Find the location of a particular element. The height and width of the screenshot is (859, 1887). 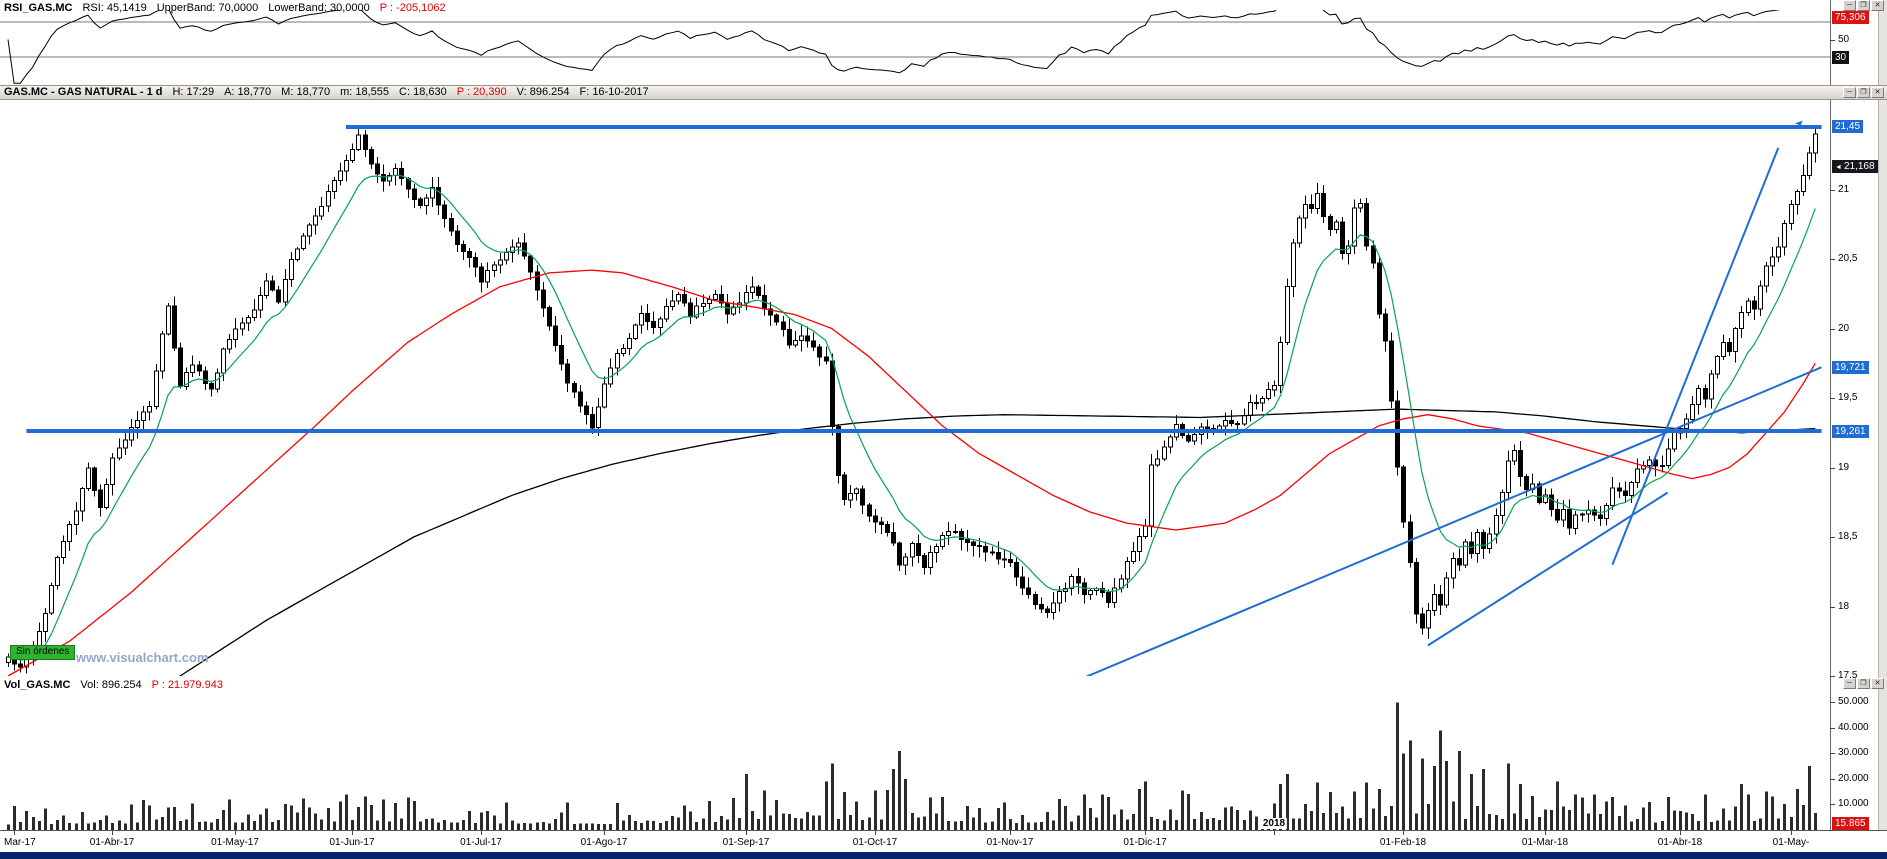

vol-symbol-label: Vol_GAS.MC is located at coordinates (37, 685).